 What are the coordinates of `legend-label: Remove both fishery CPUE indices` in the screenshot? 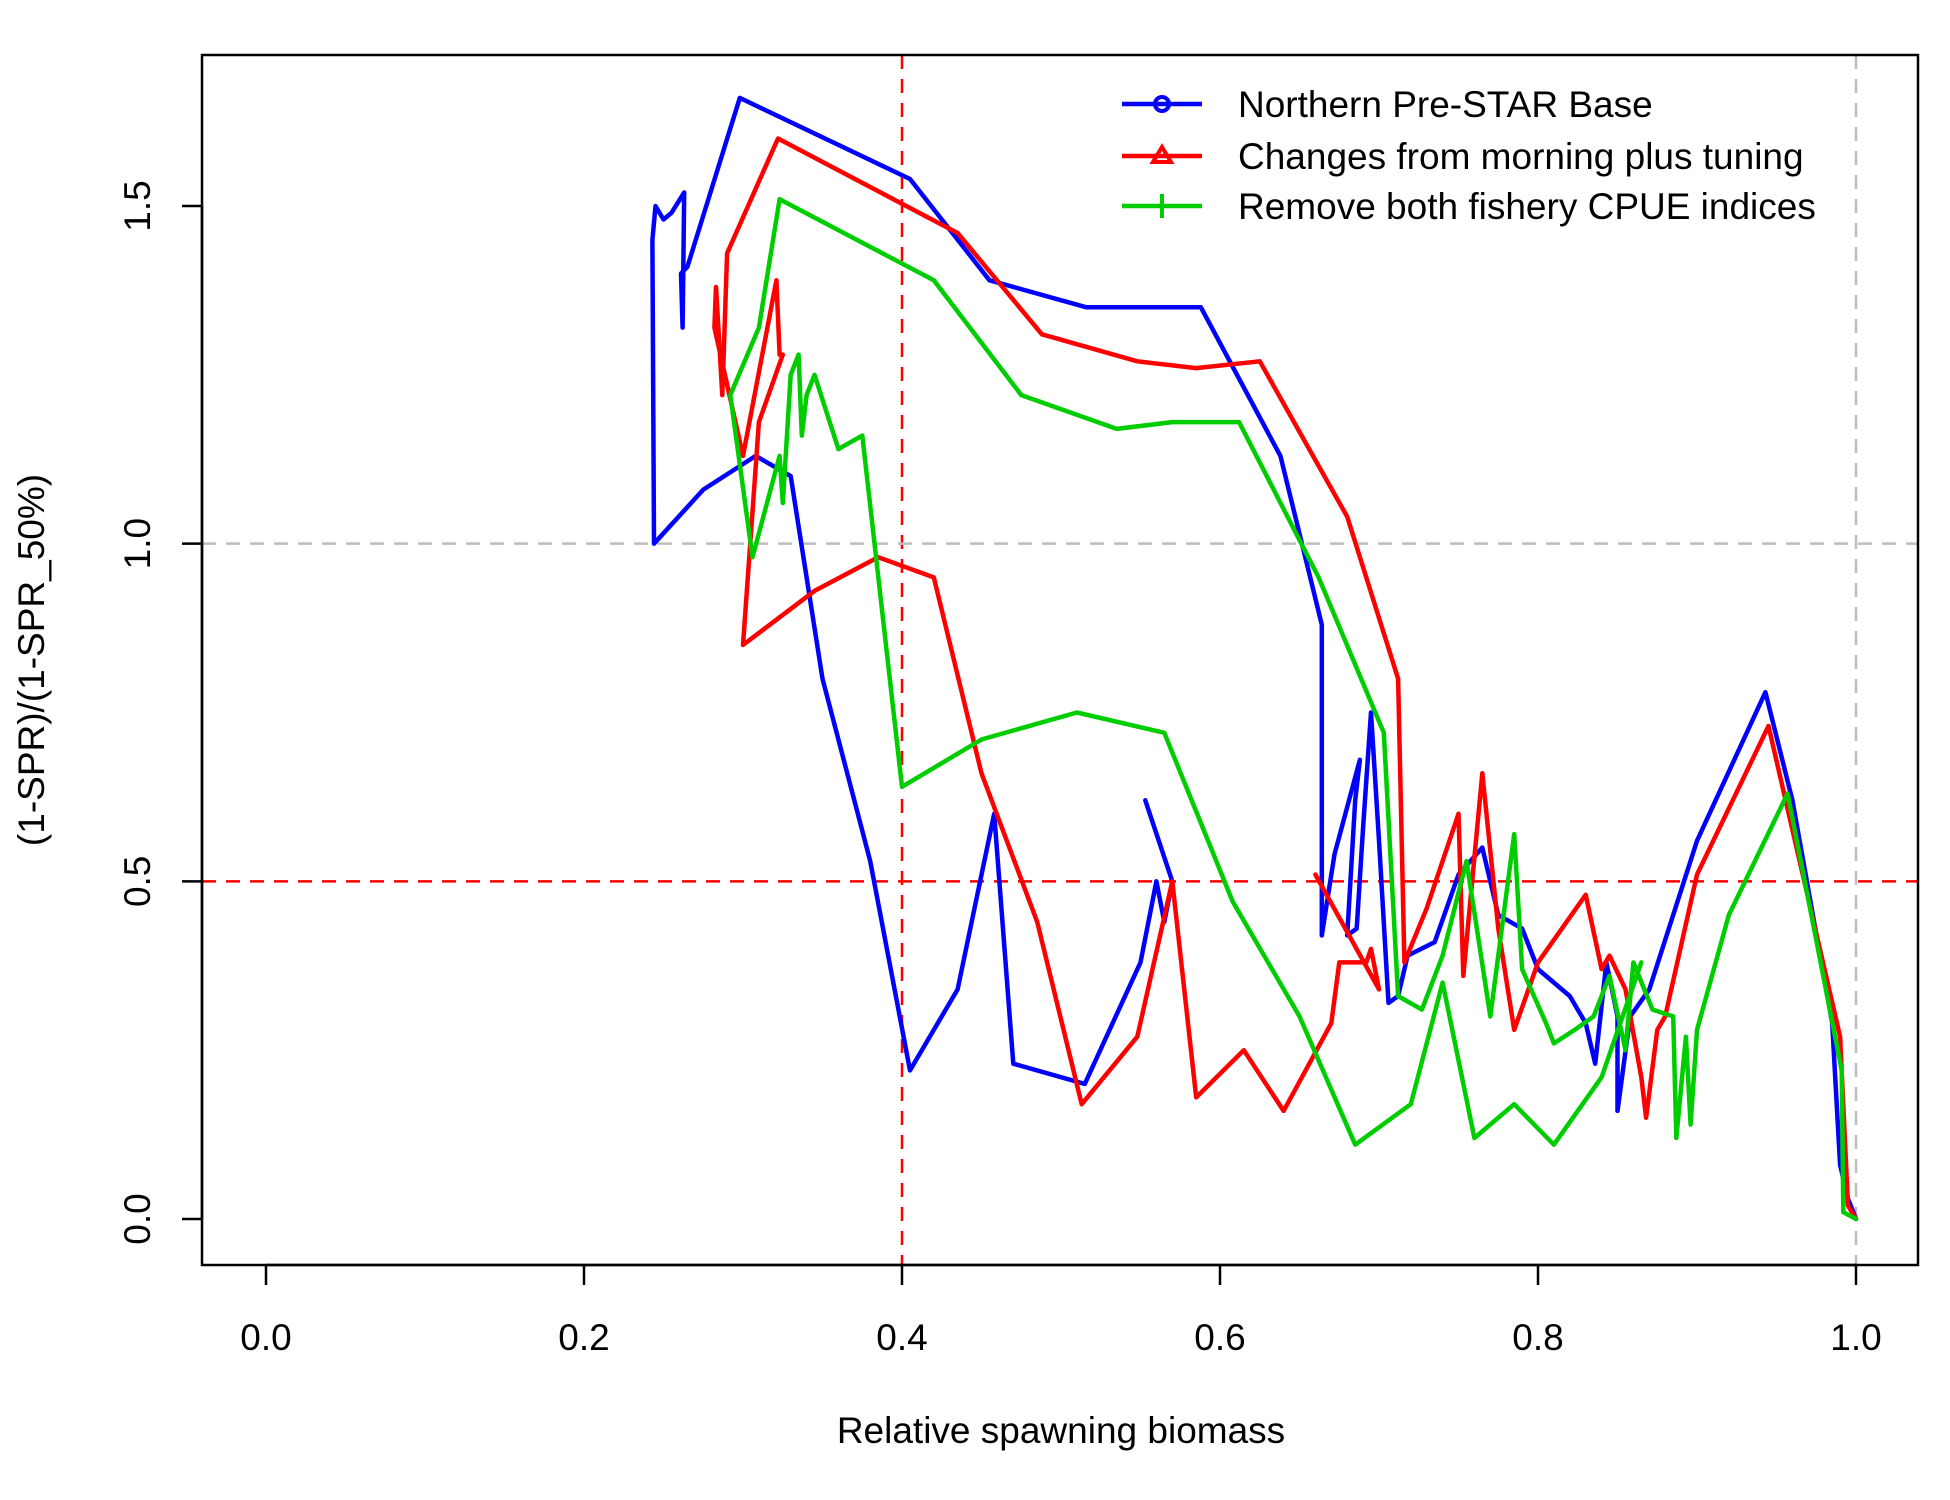 It's located at (1527, 206).